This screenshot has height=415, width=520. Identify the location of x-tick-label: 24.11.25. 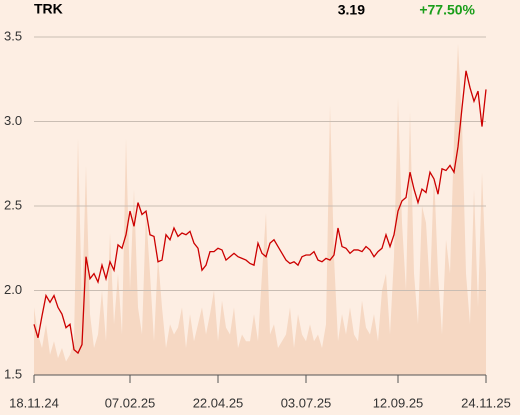
(486, 402).